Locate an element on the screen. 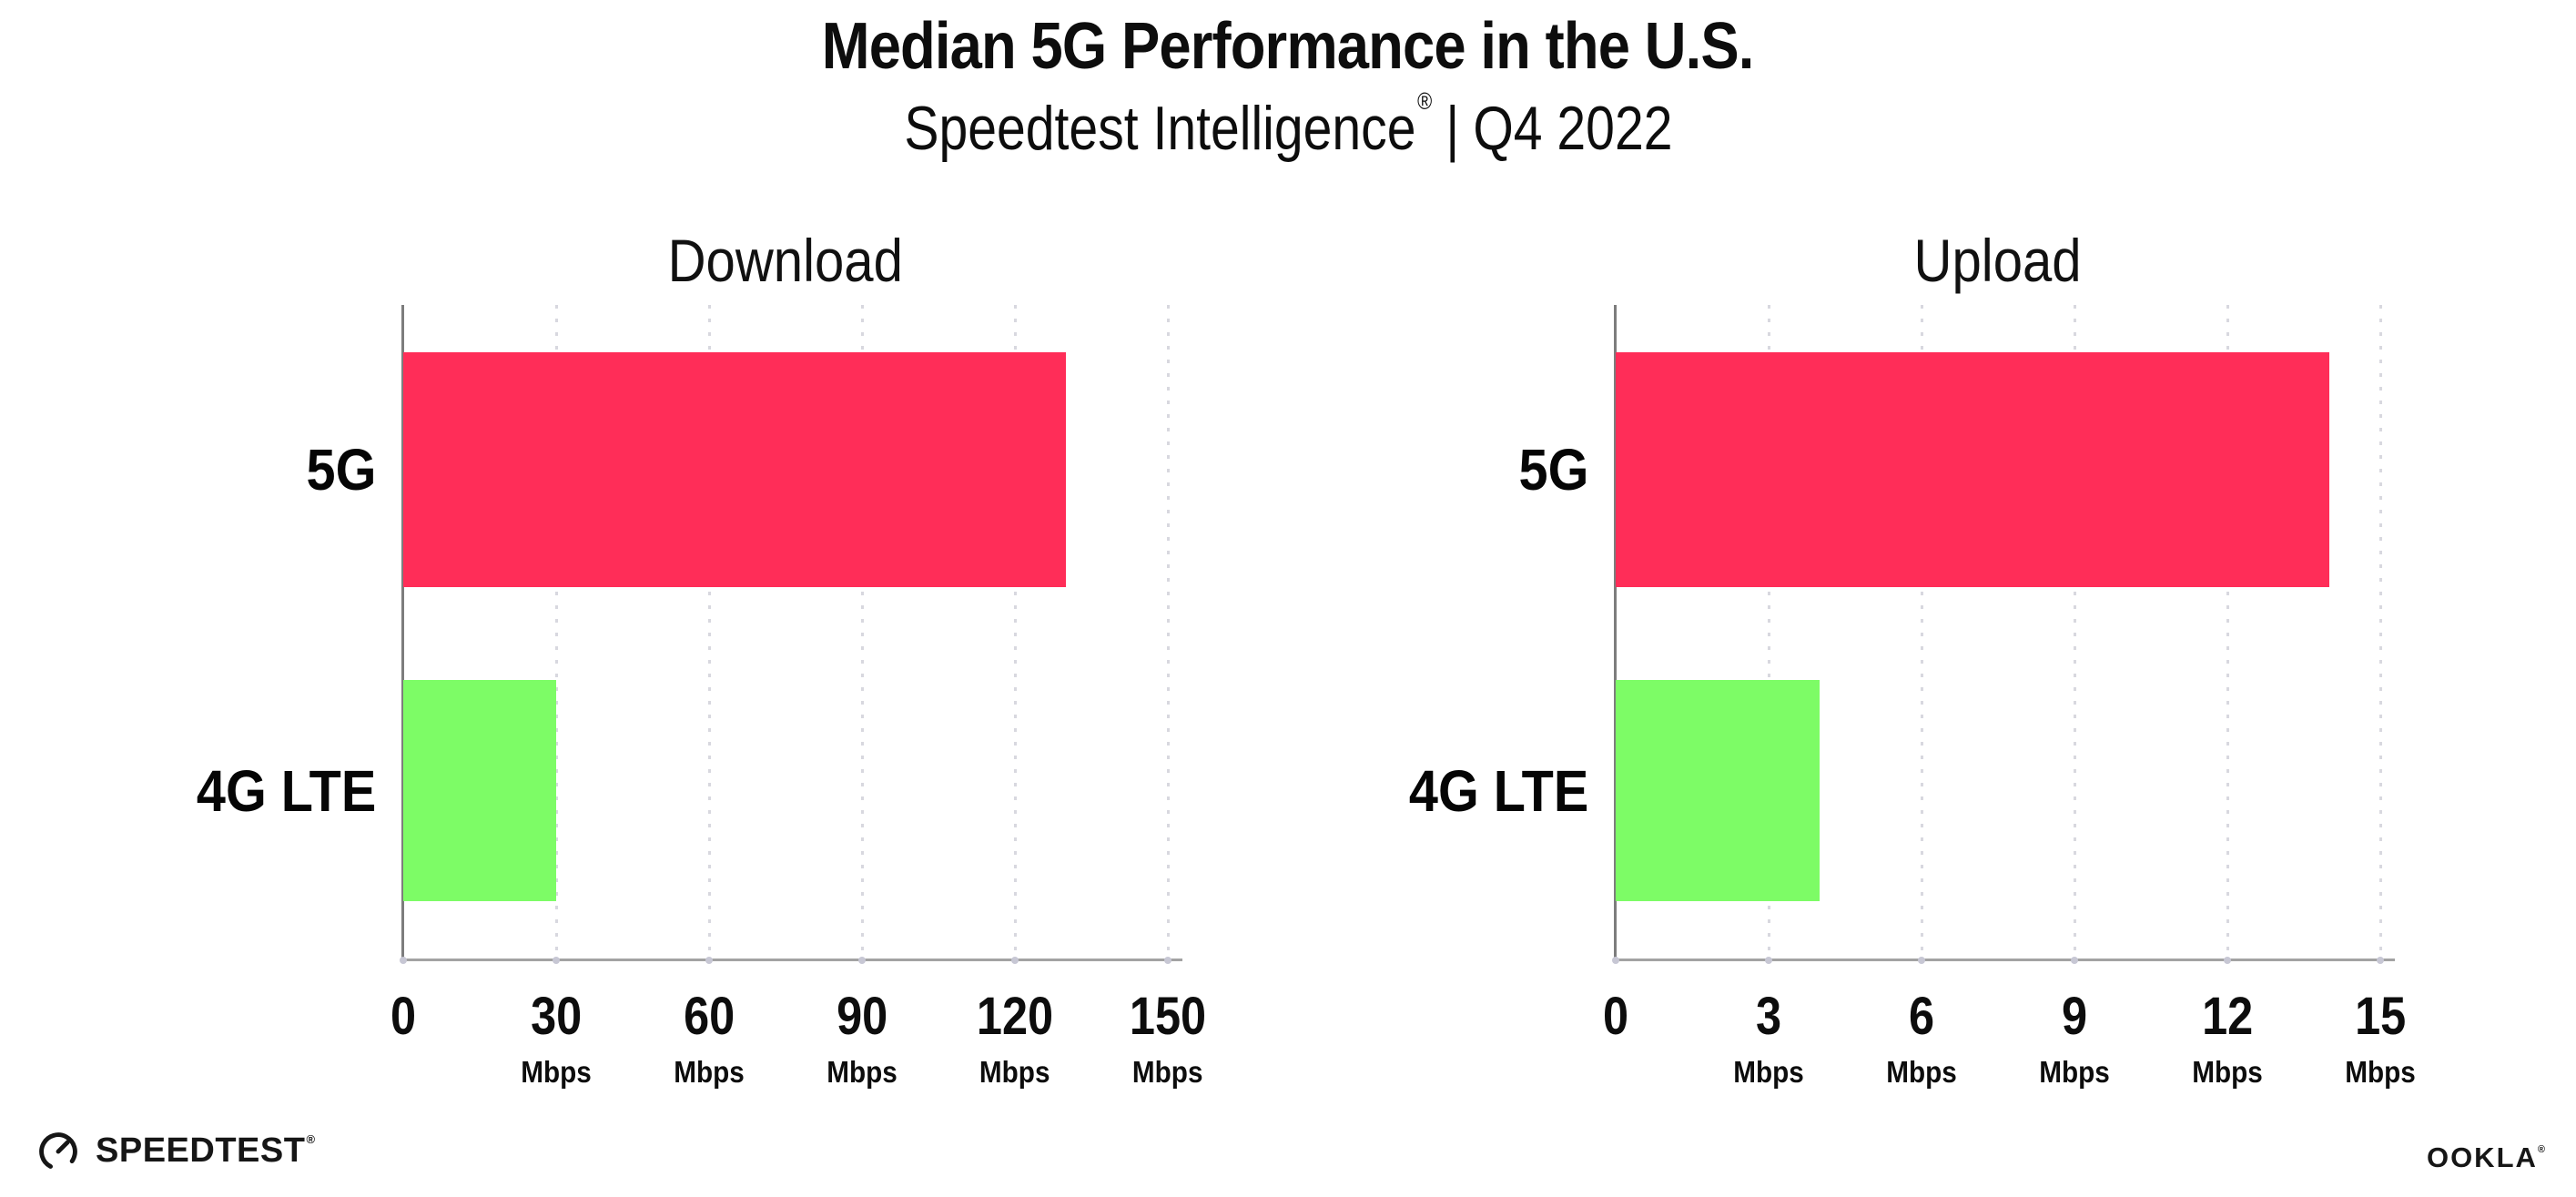  page-title-text: Median 5G Performance in the U.S. is located at coordinates (1288, 47).